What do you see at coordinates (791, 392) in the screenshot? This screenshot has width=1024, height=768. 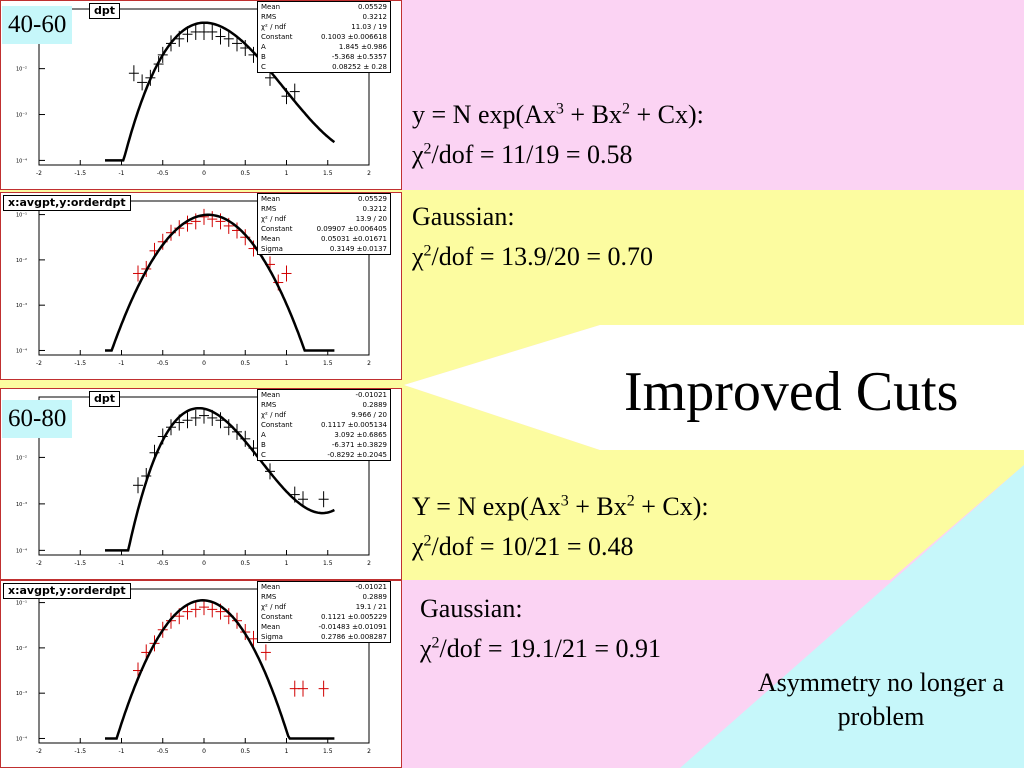 I see `slide-title: Improved Cuts` at bounding box center [791, 392].